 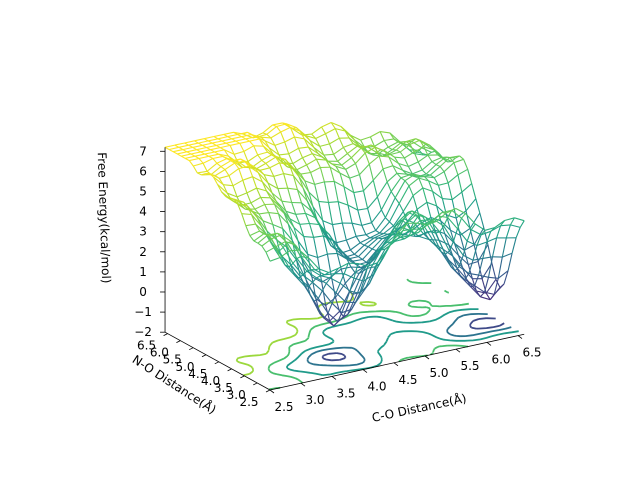 What do you see at coordinates (143, 252) in the screenshot?
I see `z-tick-label: 2` at bounding box center [143, 252].